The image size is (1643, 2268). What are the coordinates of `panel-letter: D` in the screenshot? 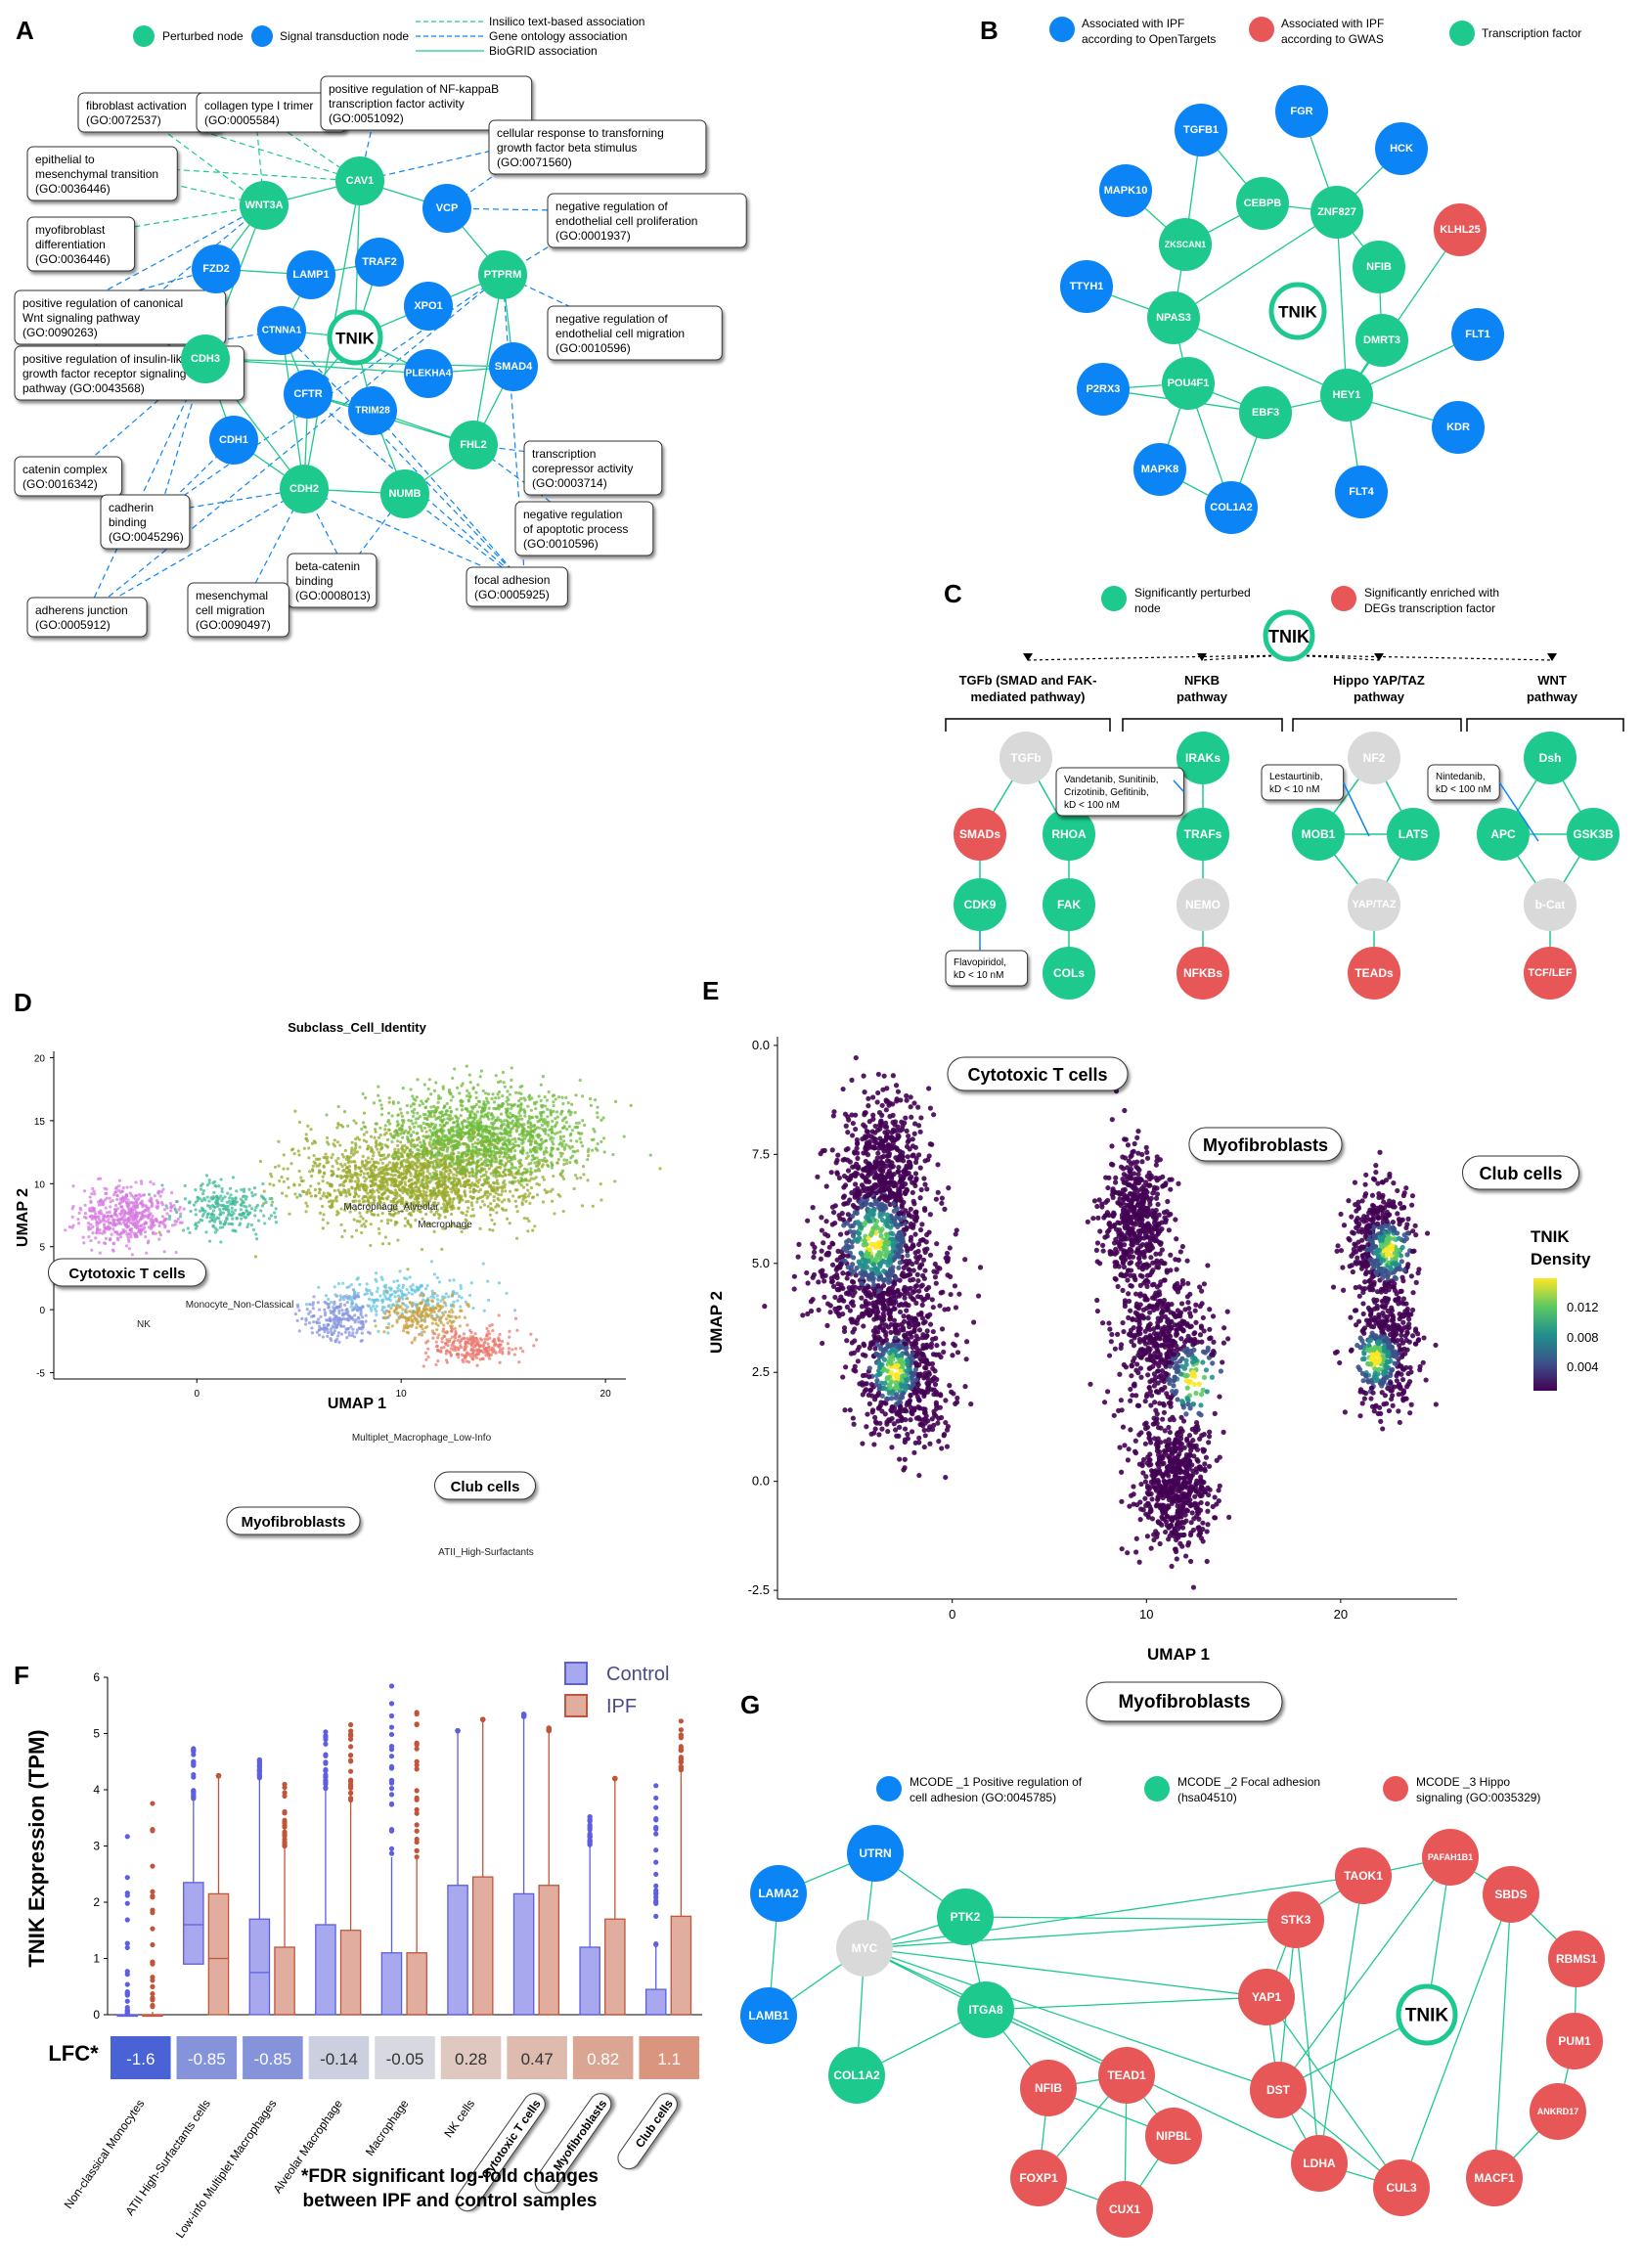 It's located at (23, 1003).